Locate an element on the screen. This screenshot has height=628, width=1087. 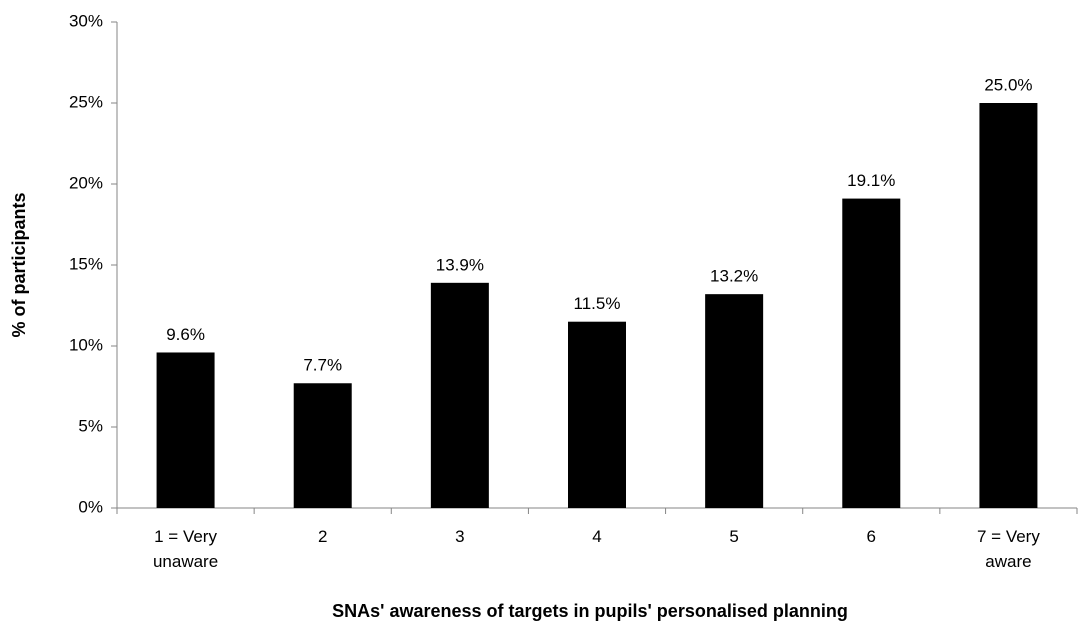
x-tick-label: 5 is located at coordinates (734, 536).